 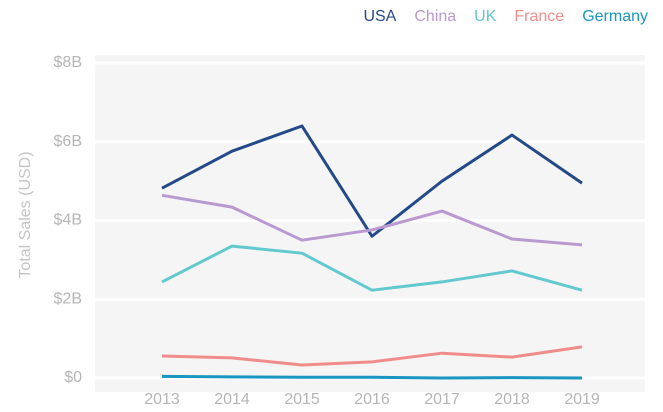 What do you see at coordinates (435, 16) in the screenshot?
I see `legend-entry: China` at bounding box center [435, 16].